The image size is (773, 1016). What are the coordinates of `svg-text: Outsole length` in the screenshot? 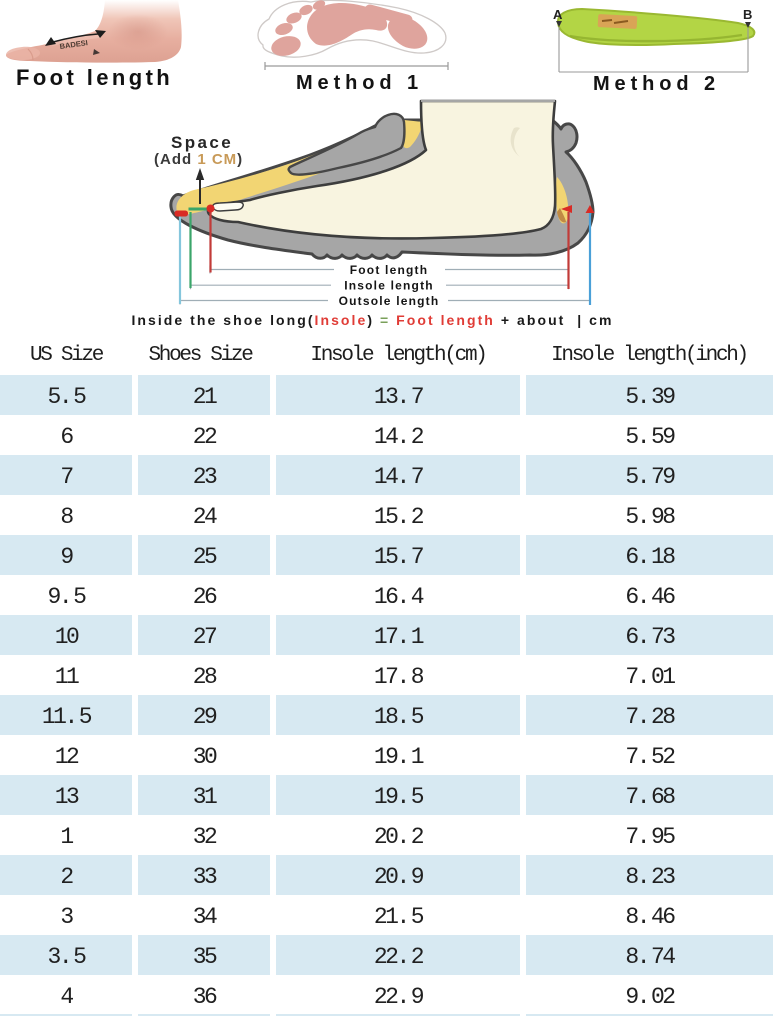 It's located at (389, 301).